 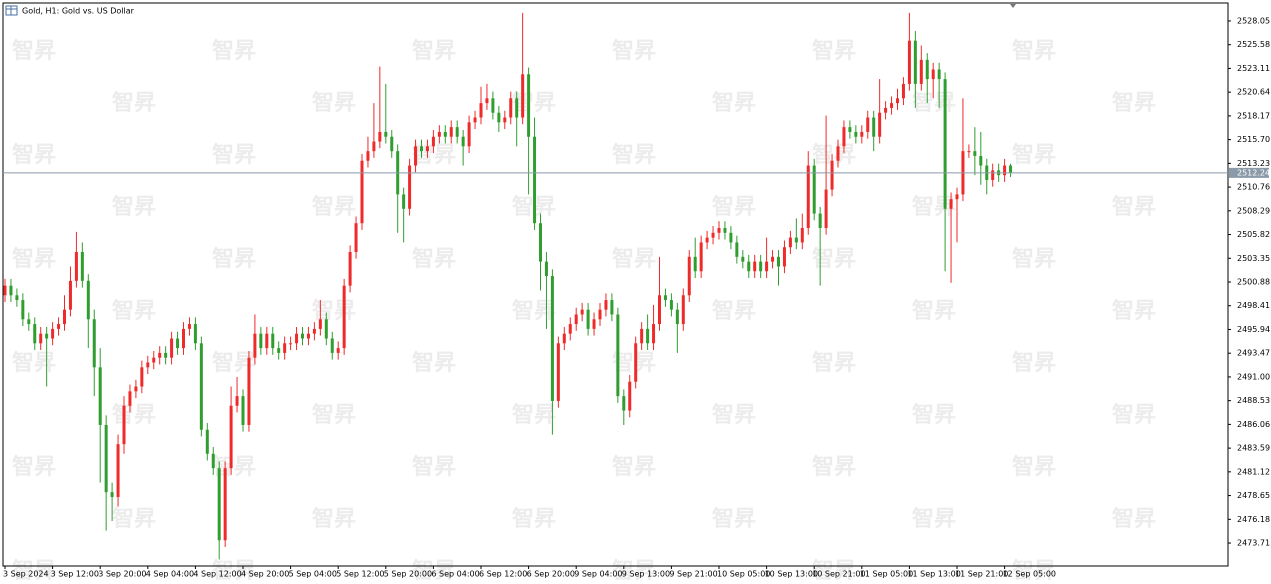 I want to click on y-tick-label: 2483.59, so click(x=1253, y=448).